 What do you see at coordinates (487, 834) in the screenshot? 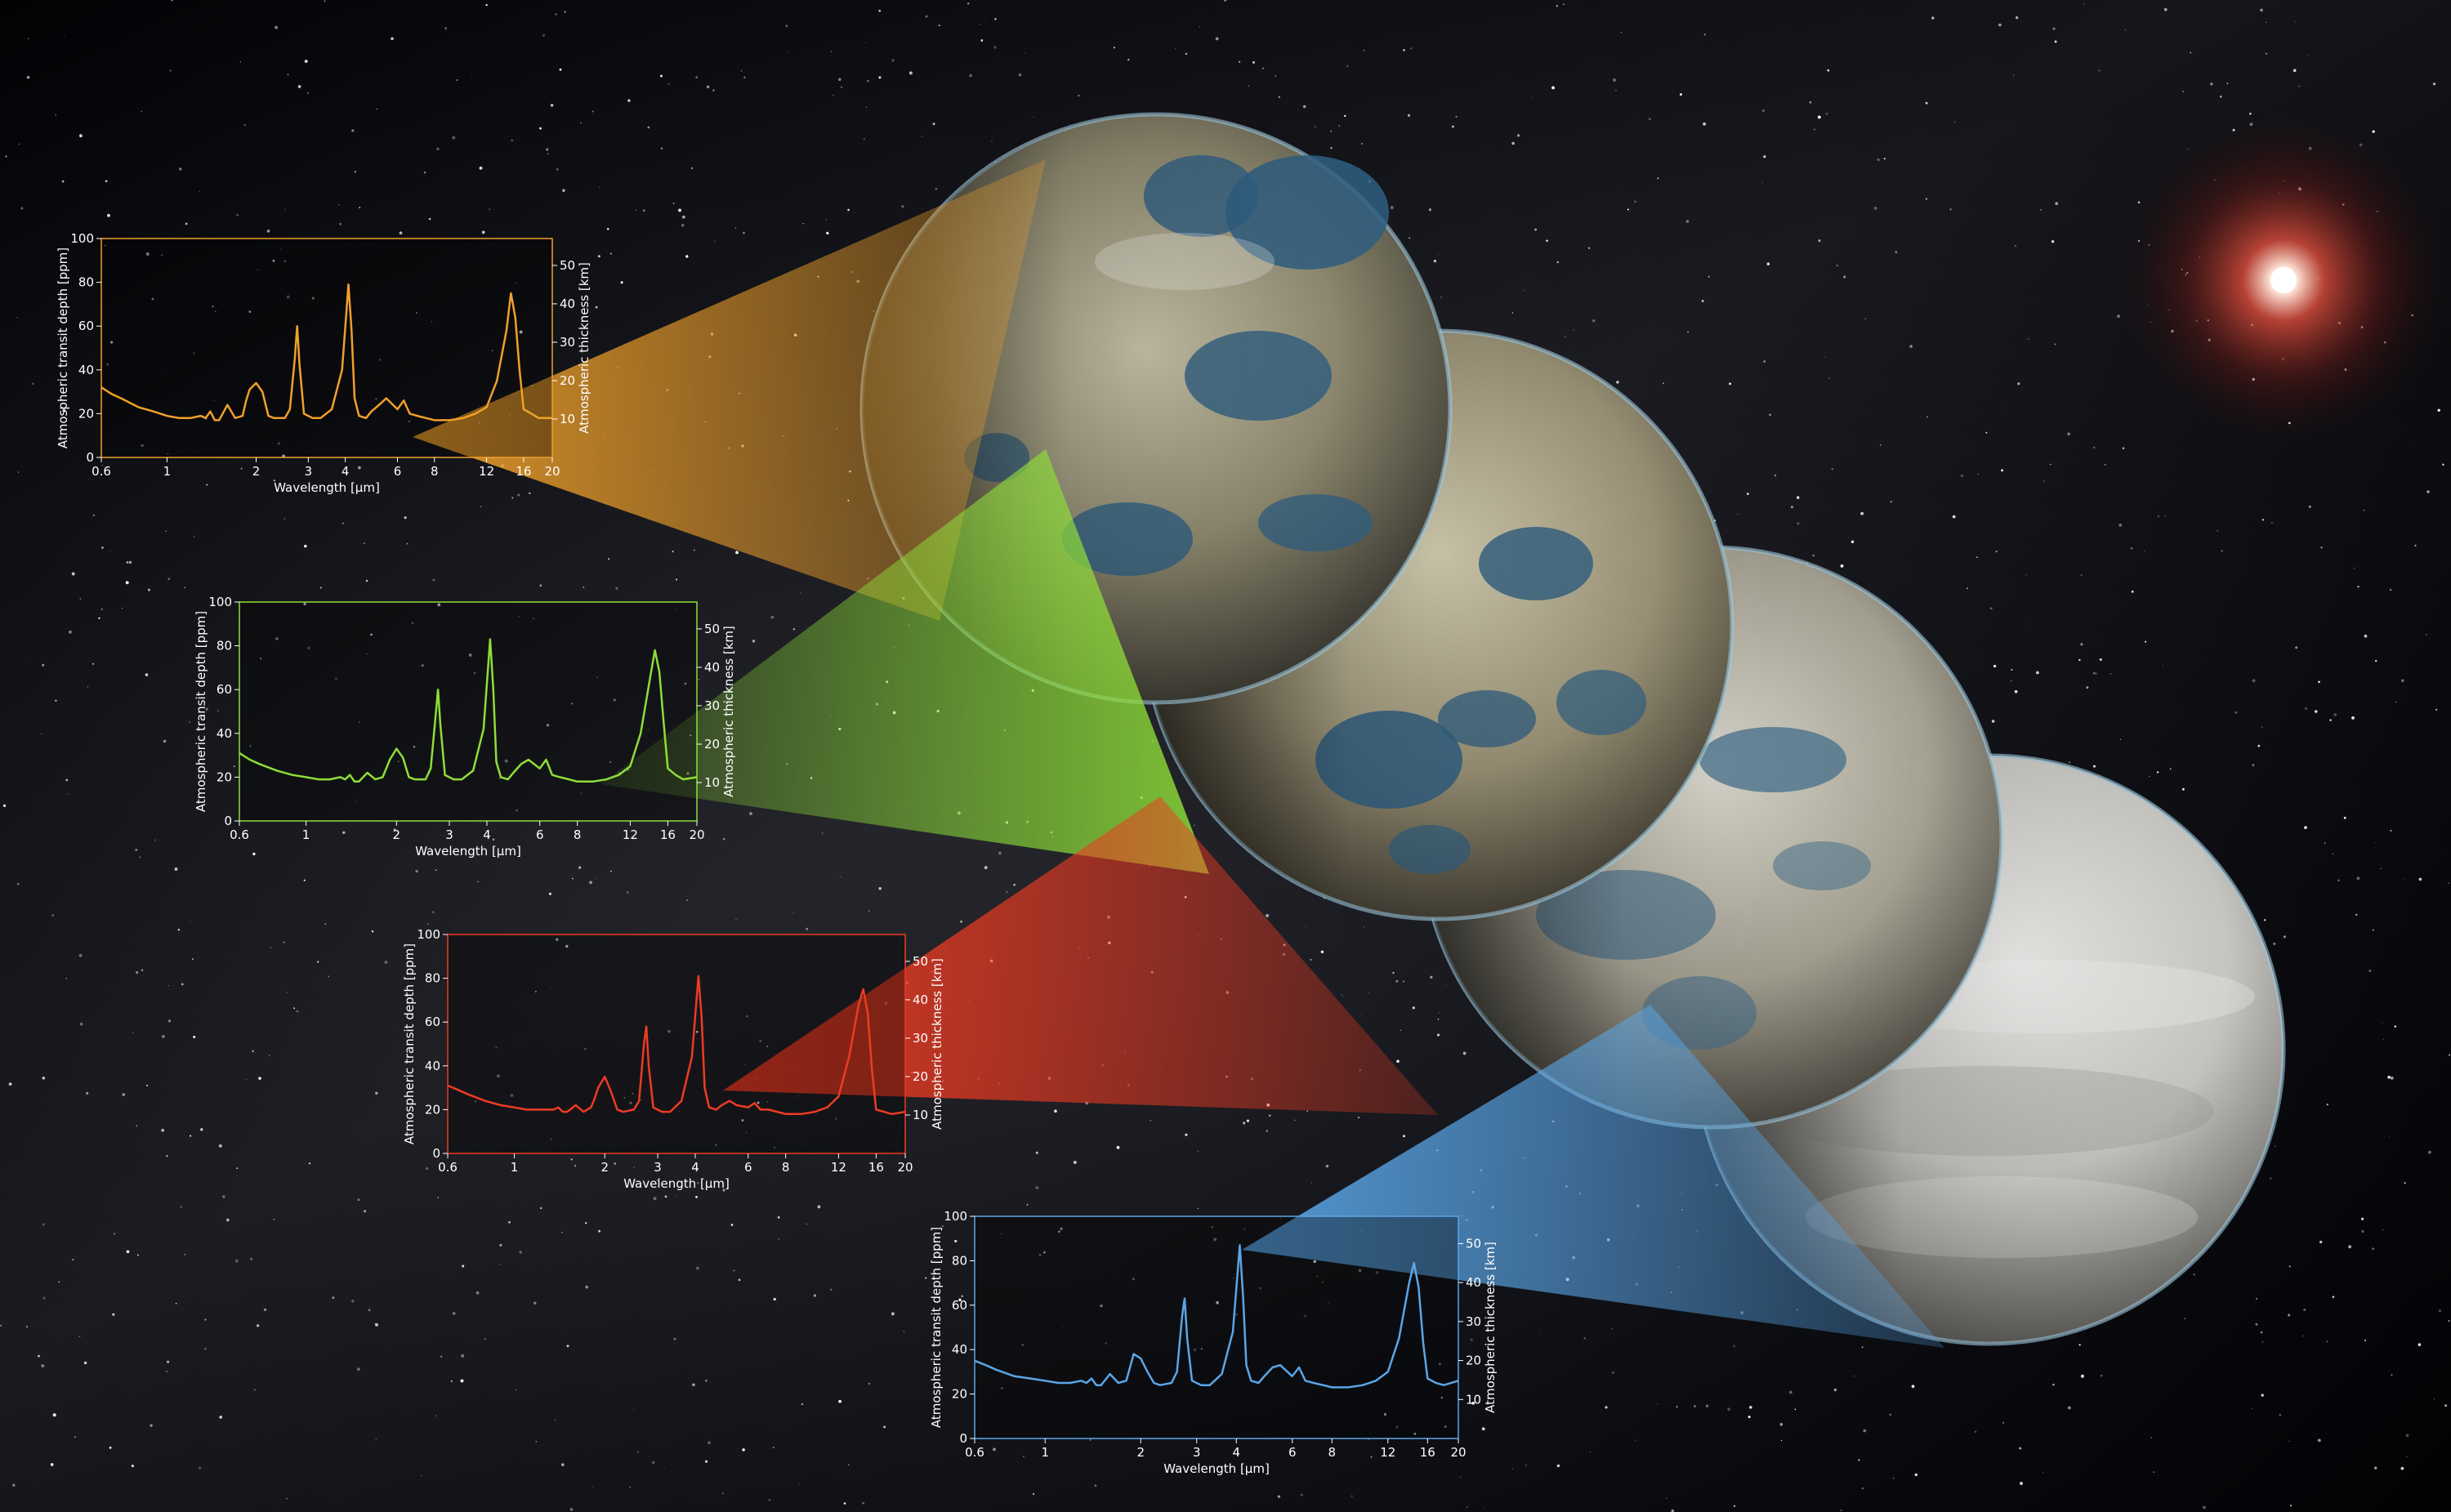
I see `x-tick-label: 4` at bounding box center [487, 834].